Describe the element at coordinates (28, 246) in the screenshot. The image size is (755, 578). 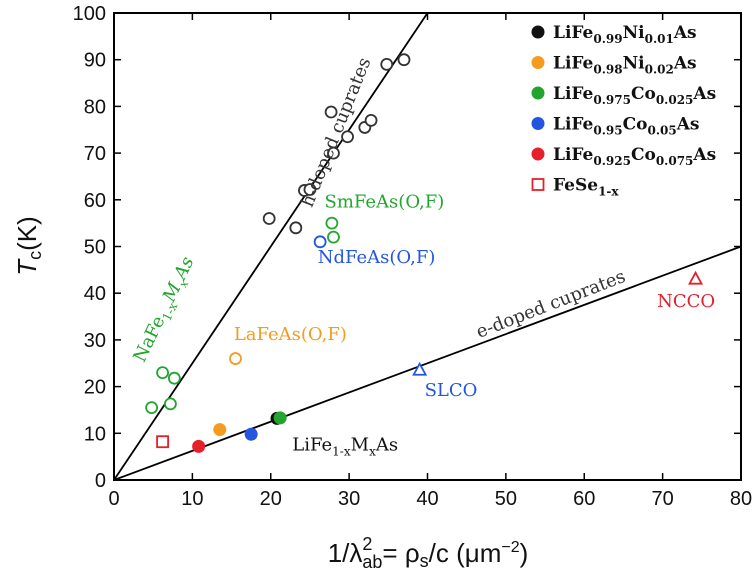
I see `y-axis-title: Tc(K)` at that location.